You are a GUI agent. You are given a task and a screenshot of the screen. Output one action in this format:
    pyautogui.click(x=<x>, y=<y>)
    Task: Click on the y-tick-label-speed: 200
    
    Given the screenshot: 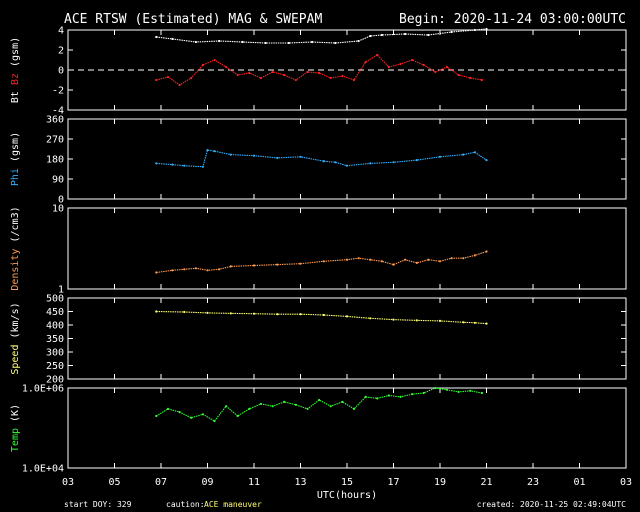 What is the action you would take?
    pyautogui.click(x=55, y=380)
    